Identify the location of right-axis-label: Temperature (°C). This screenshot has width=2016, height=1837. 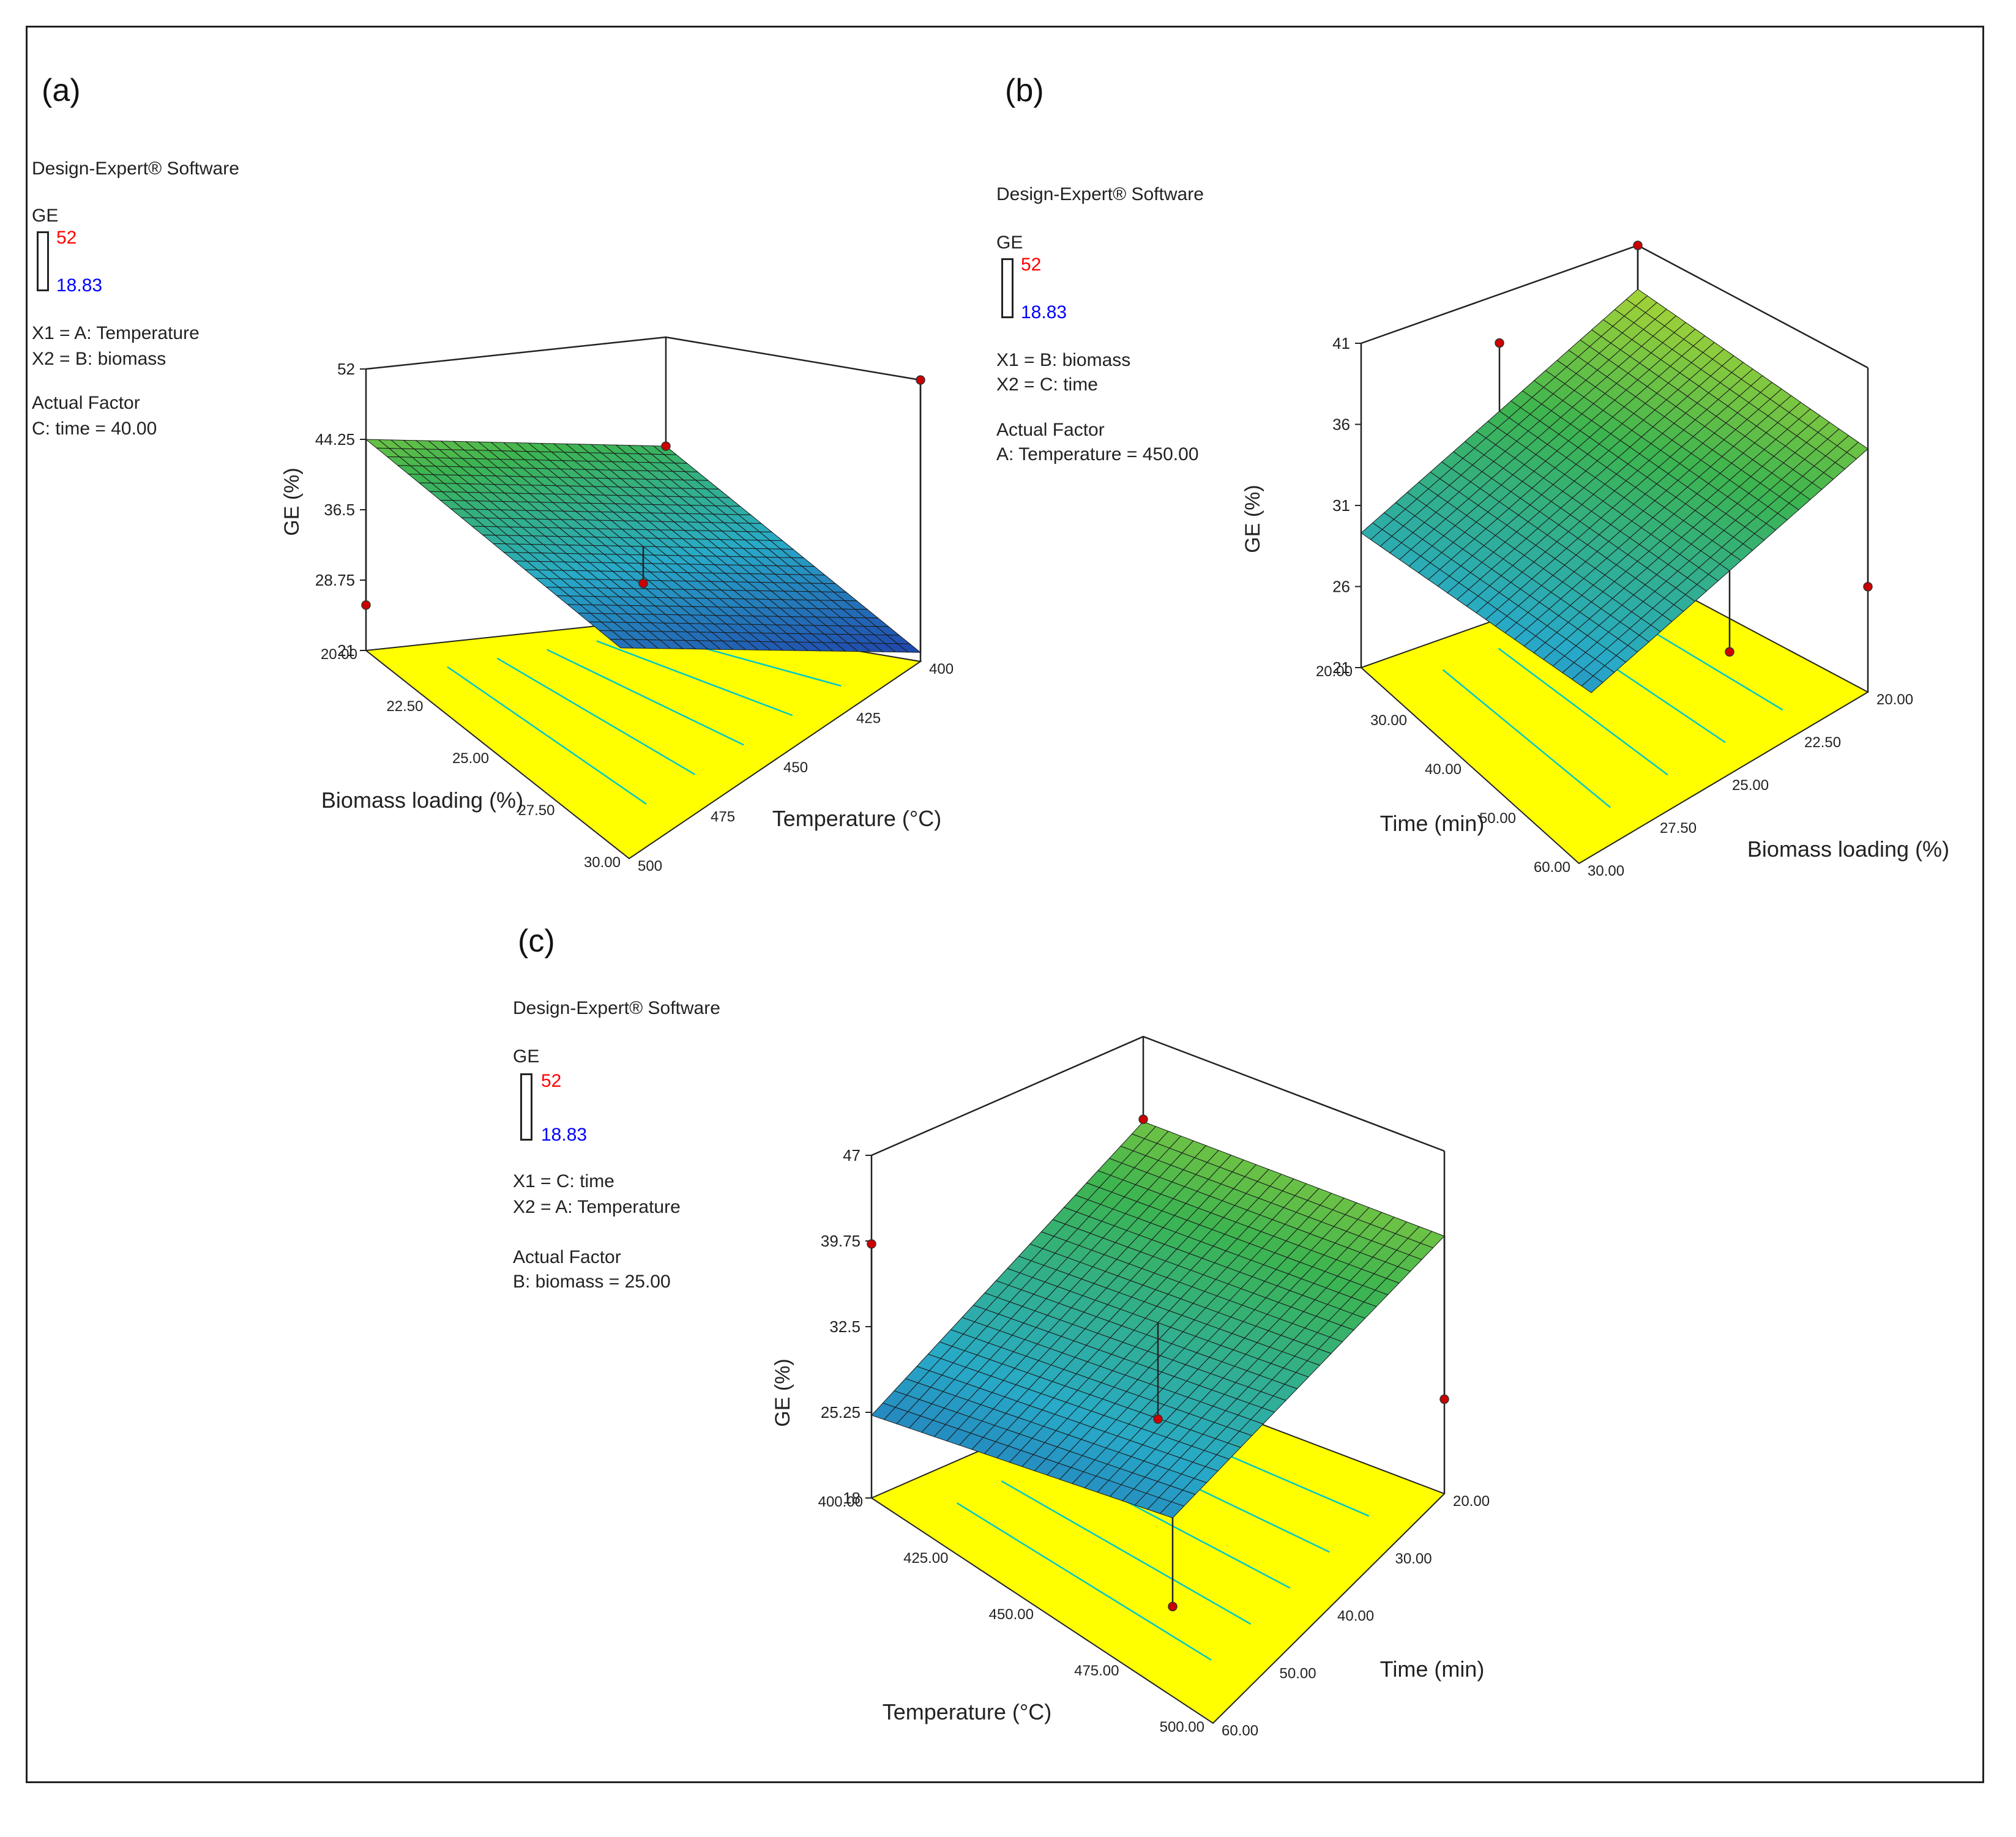
(856, 818).